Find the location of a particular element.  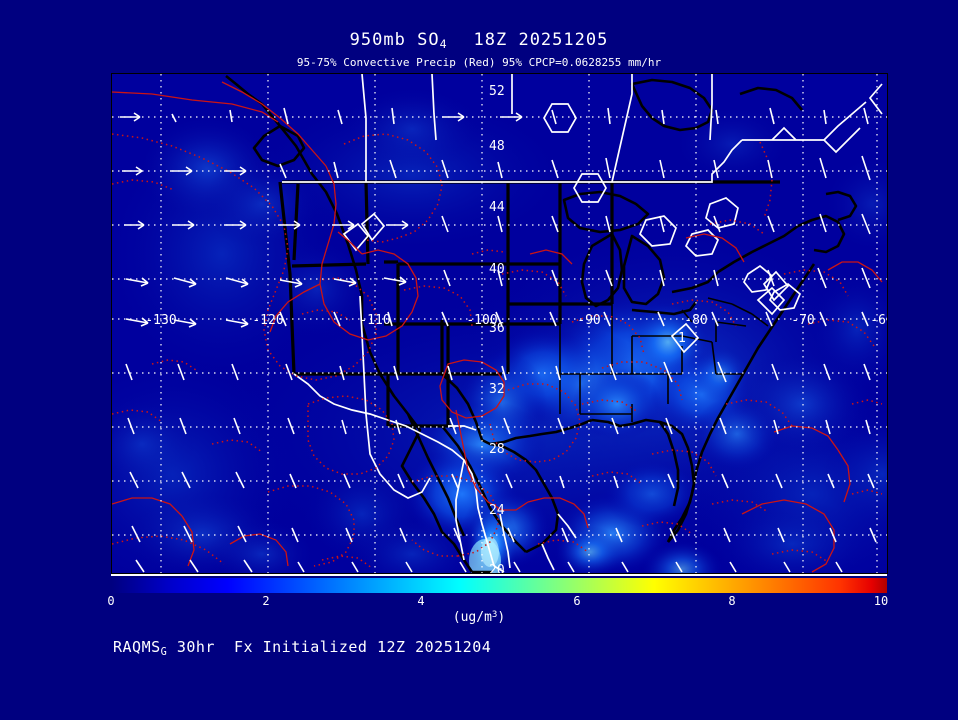

lon-label-90: -90 is located at coordinates (588, 320).